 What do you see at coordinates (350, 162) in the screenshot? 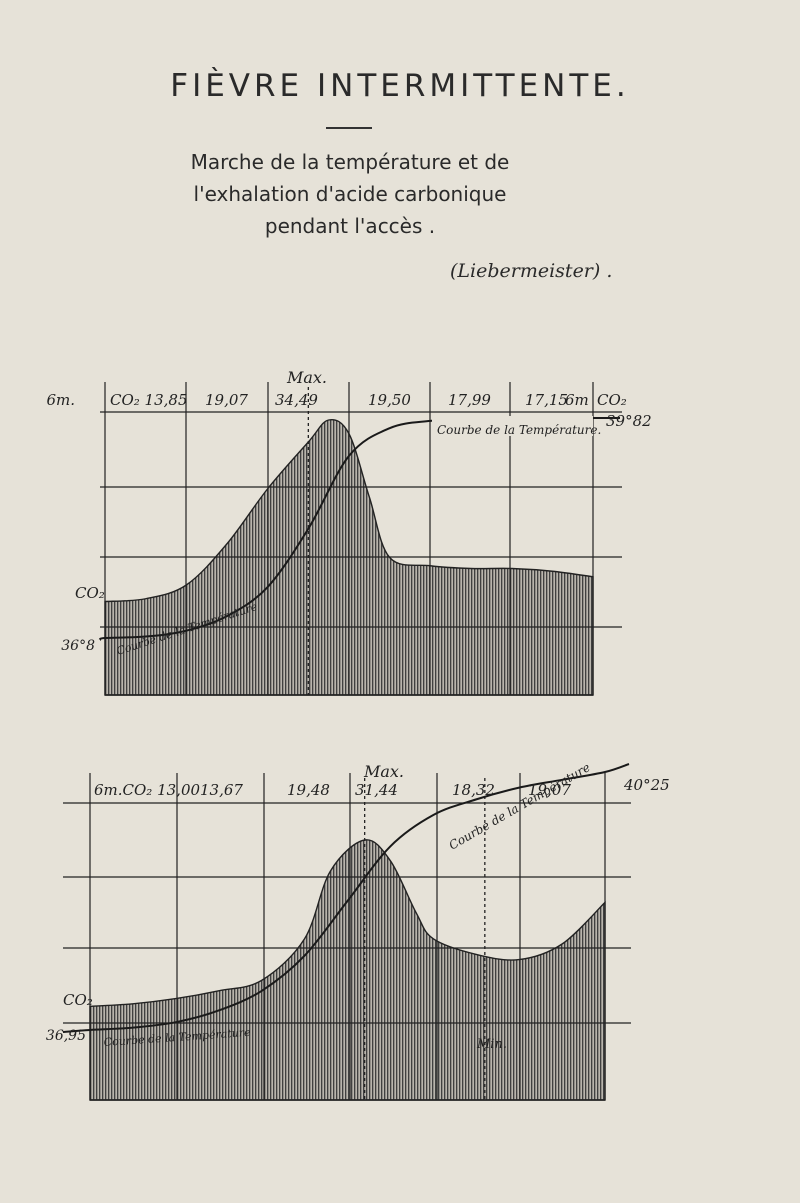
I see `subtitle-line-1: Marche de la température et de` at bounding box center [350, 162].